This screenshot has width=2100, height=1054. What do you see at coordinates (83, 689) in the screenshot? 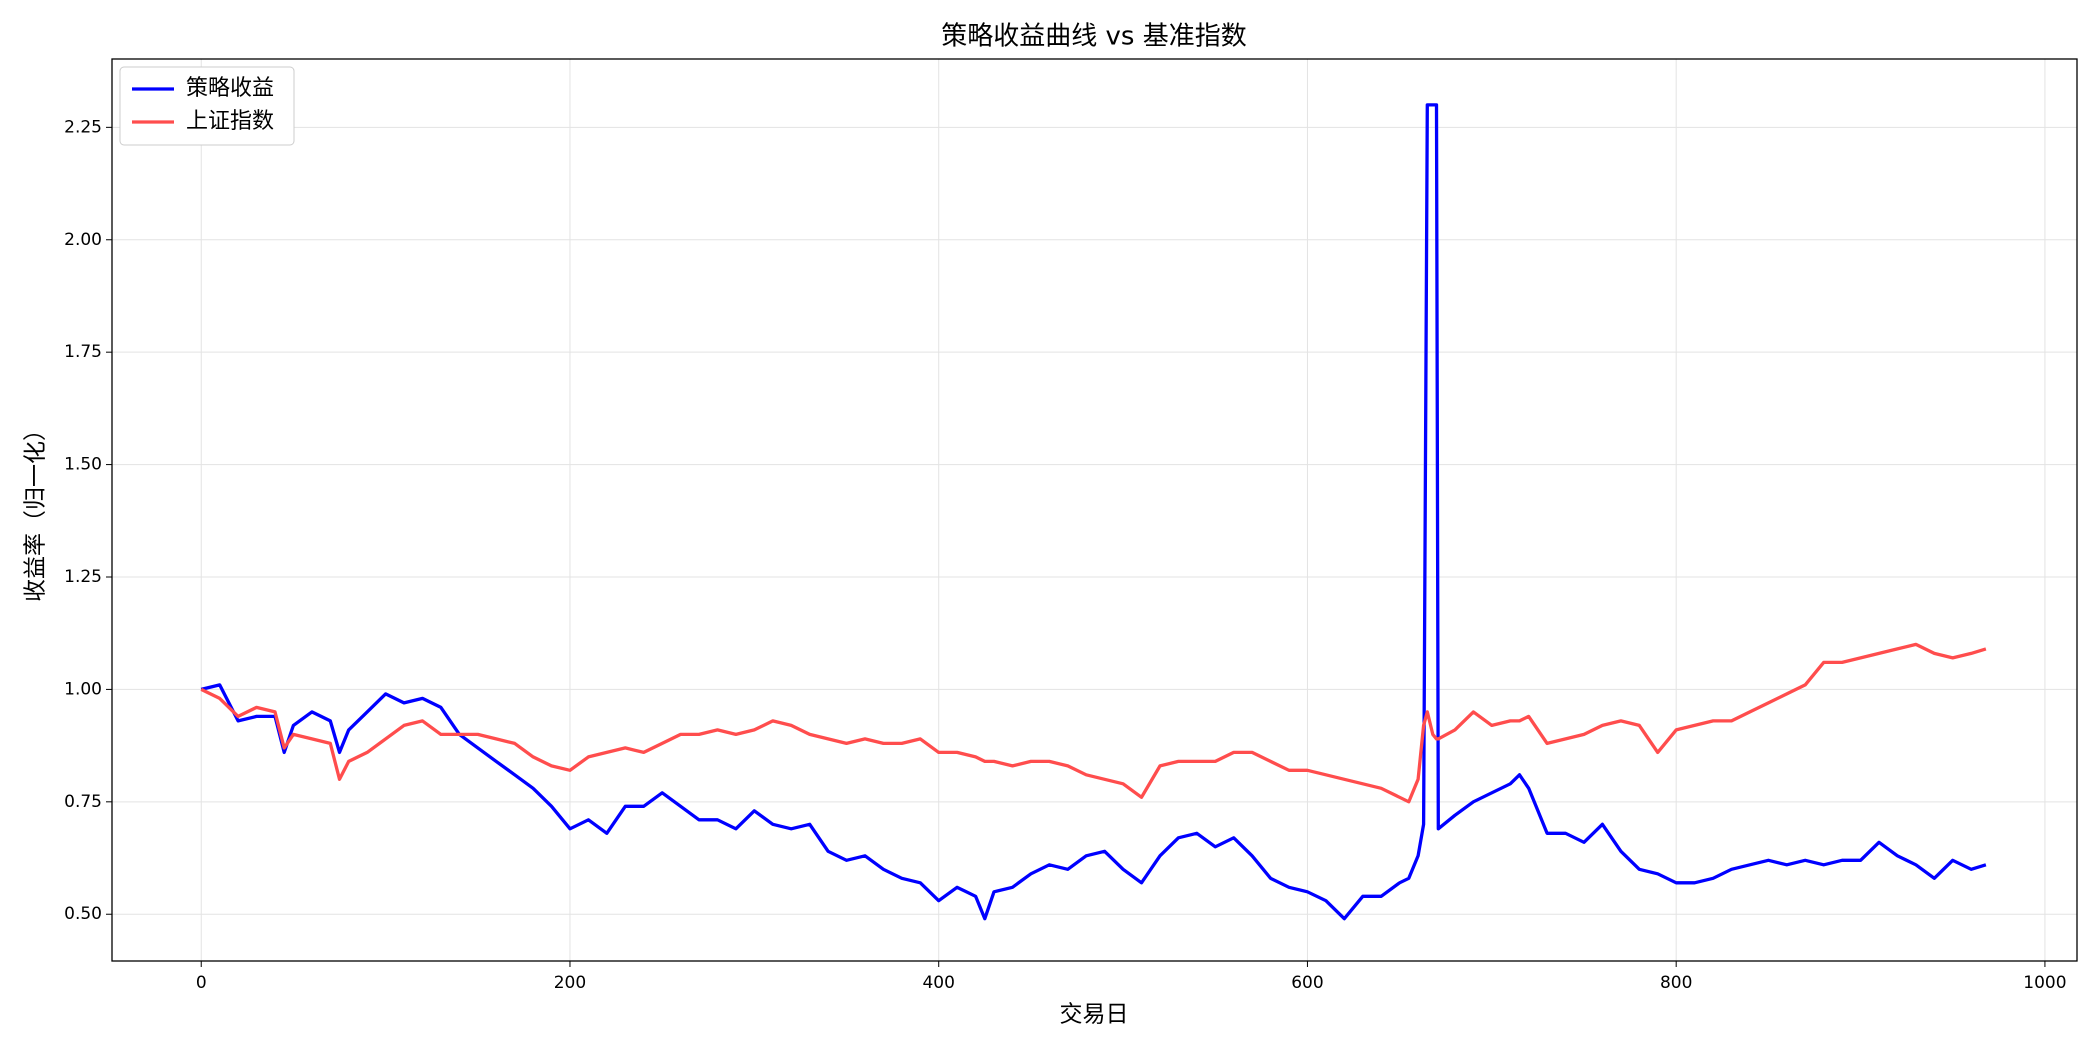
I see `y-tick-label: 1.00` at bounding box center [83, 689].